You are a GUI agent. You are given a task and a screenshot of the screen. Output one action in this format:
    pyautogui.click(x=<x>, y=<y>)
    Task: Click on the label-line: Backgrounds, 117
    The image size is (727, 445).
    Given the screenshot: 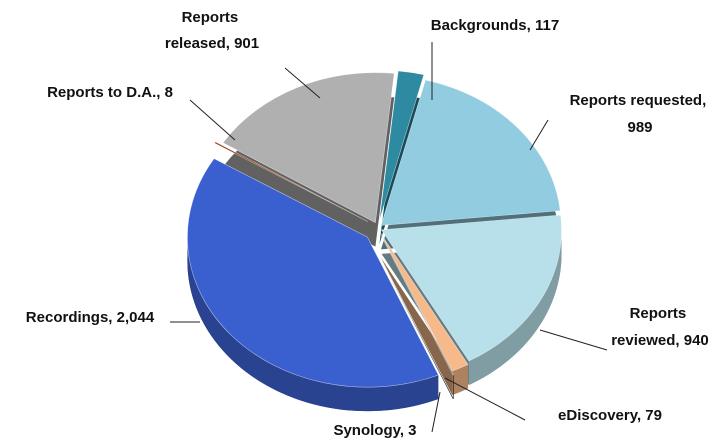 What is the action you would take?
    pyautogui.click(x=495, y=25)
    